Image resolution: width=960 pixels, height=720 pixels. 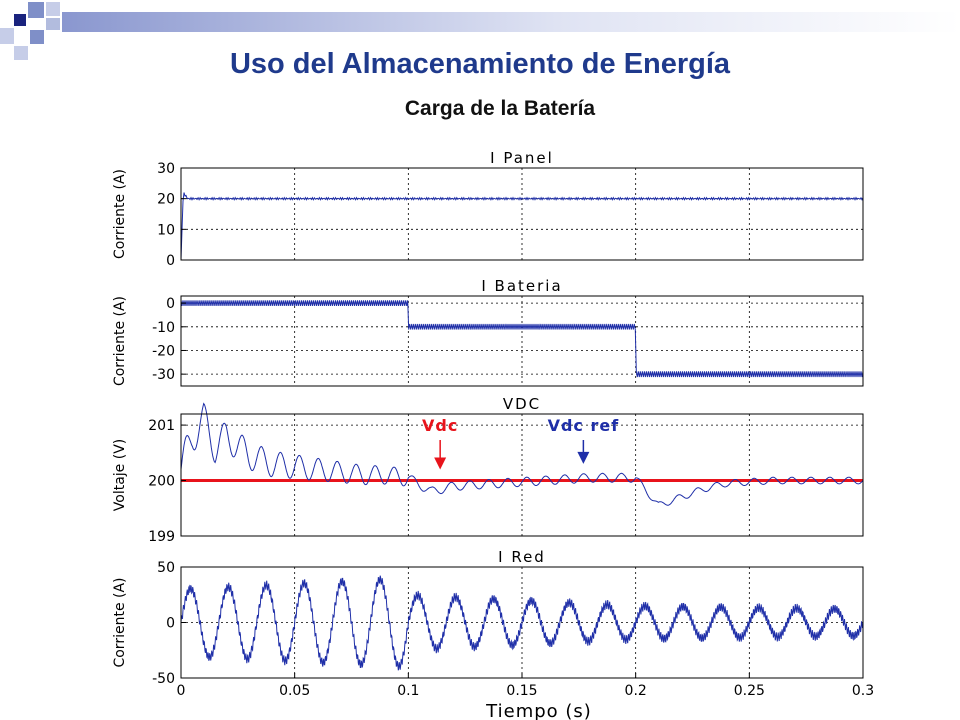 What do you see at coordinates (440, 425) in the screenshot?
I see `annotation-label: Vdc` at bounding box center [440, 425].